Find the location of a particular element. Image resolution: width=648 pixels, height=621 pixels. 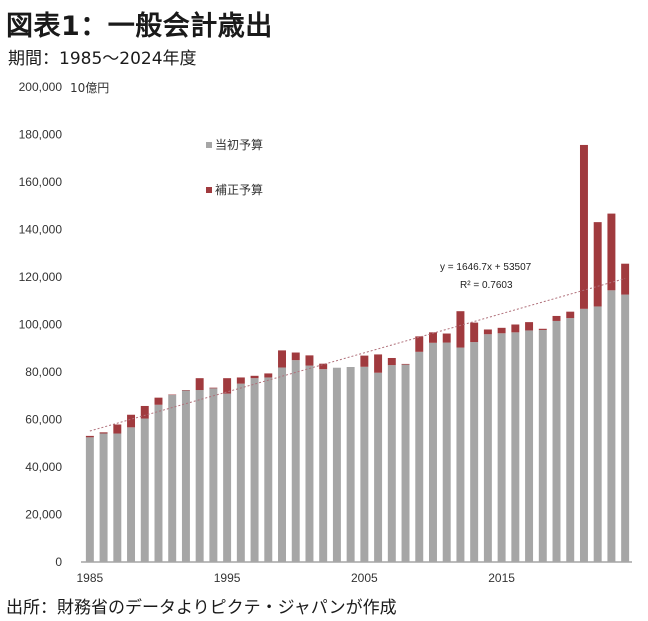

y-tick-label: 40,000 is located at coordinates (43, 467).